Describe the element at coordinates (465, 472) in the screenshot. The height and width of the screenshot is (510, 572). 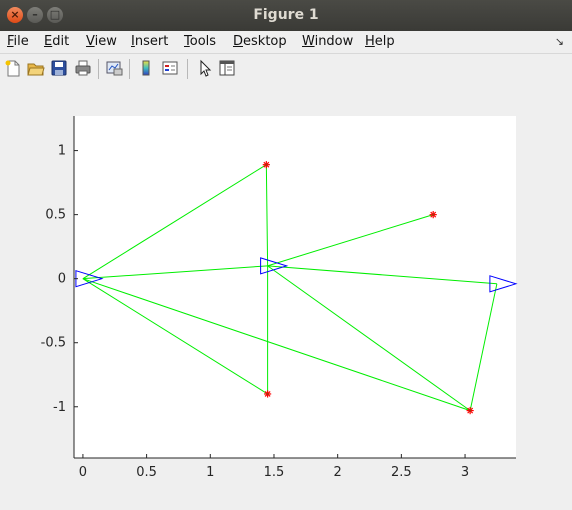
I see `x-tick-label: 3` at that location.